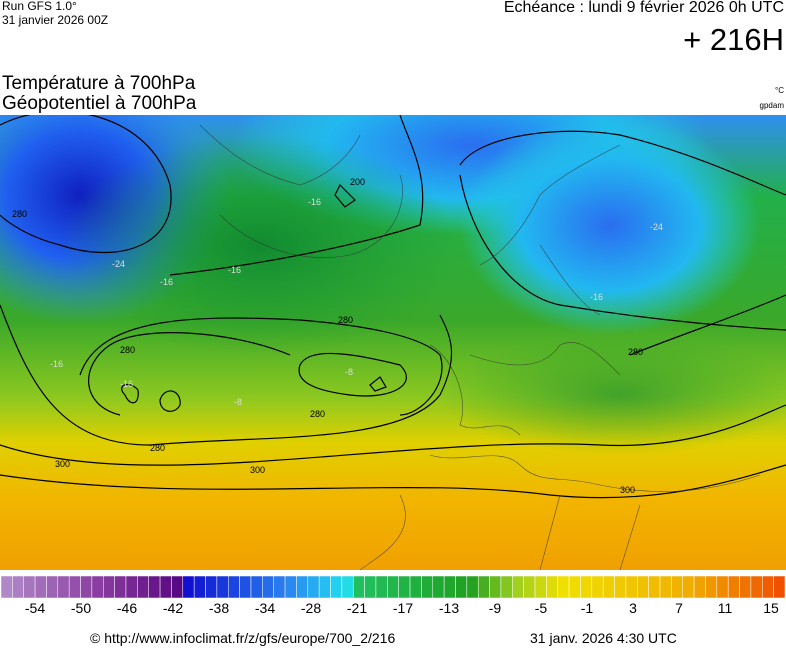 The height and width of the screenshot is (648, 786). What do you see at coordinates (603, 638) in the screenshot?
I see `footer-date: 31 janv. 2026 4:30 UTC` at bounding box center [603, 638].